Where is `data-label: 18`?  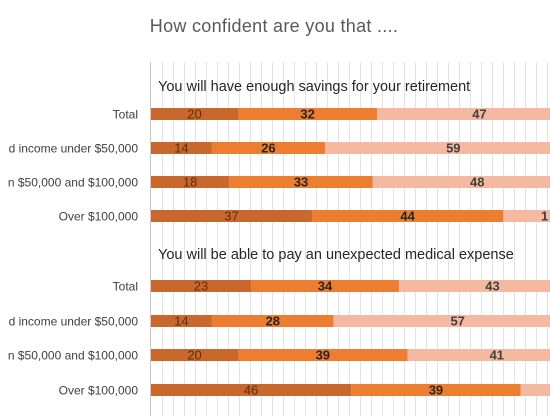 data-label: 18 is located at coordinates (190, 182).